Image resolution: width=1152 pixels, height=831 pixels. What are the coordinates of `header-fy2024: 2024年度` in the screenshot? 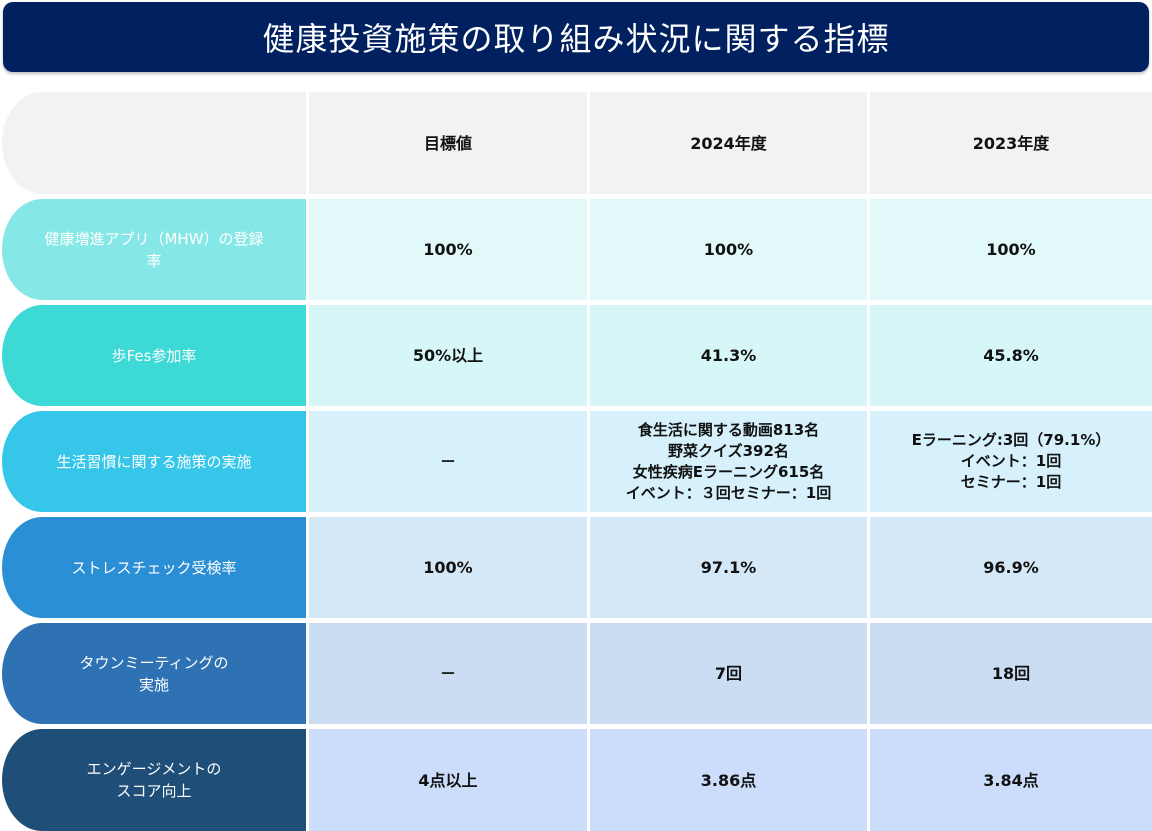 It's located at (728, 143).